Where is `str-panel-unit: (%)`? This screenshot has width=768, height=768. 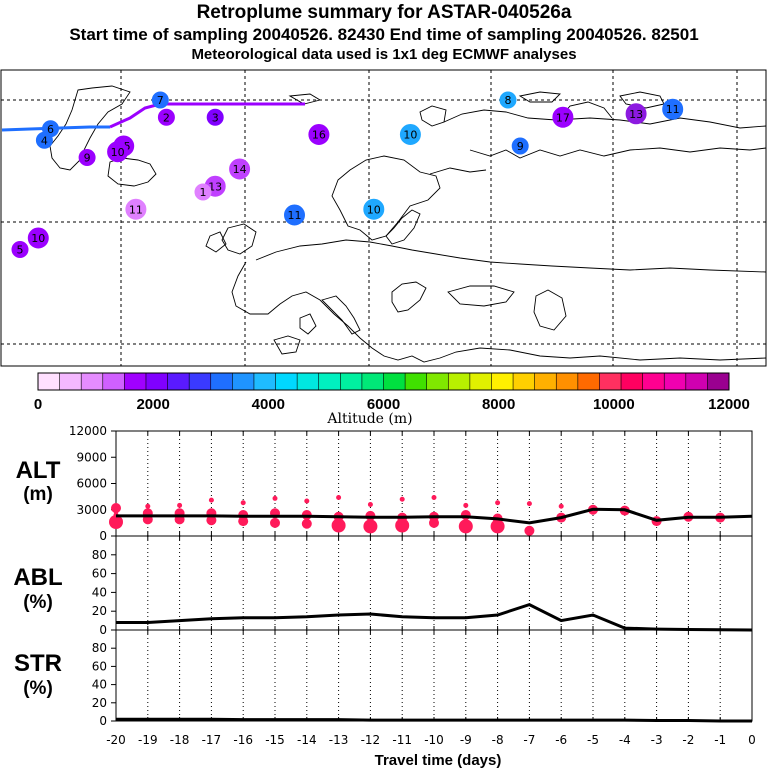 str-panel-unit: (%) is located at coordinates (38, 688).